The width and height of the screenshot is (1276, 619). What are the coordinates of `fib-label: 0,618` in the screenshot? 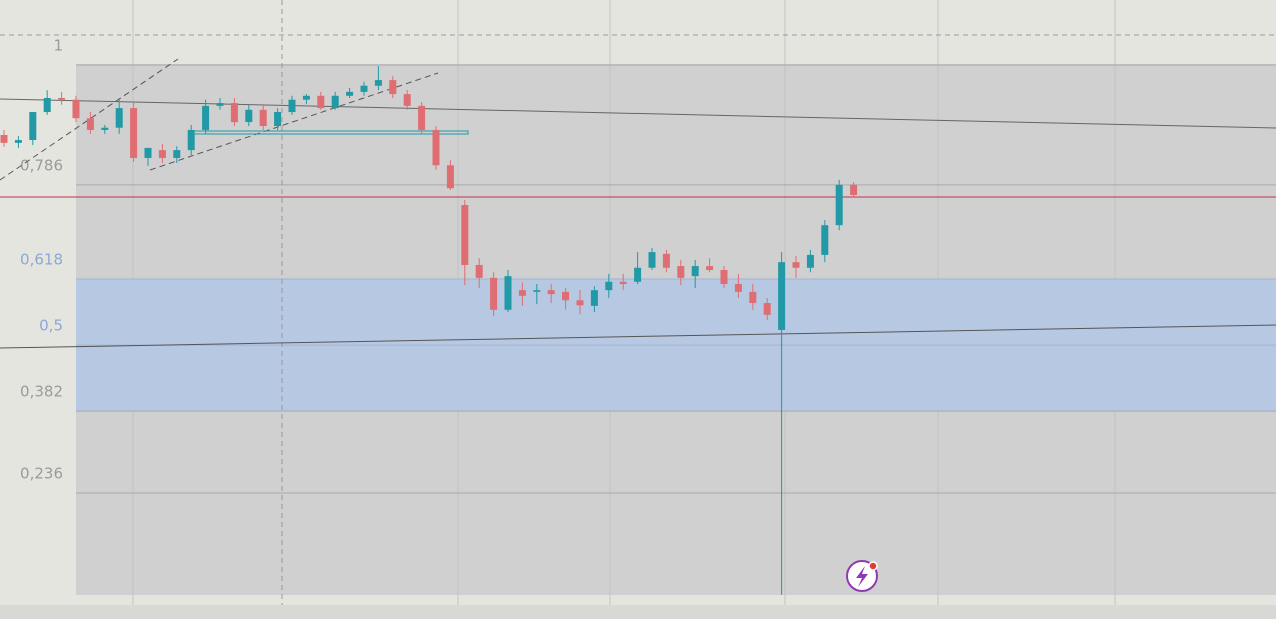 It's located at (41, 259).